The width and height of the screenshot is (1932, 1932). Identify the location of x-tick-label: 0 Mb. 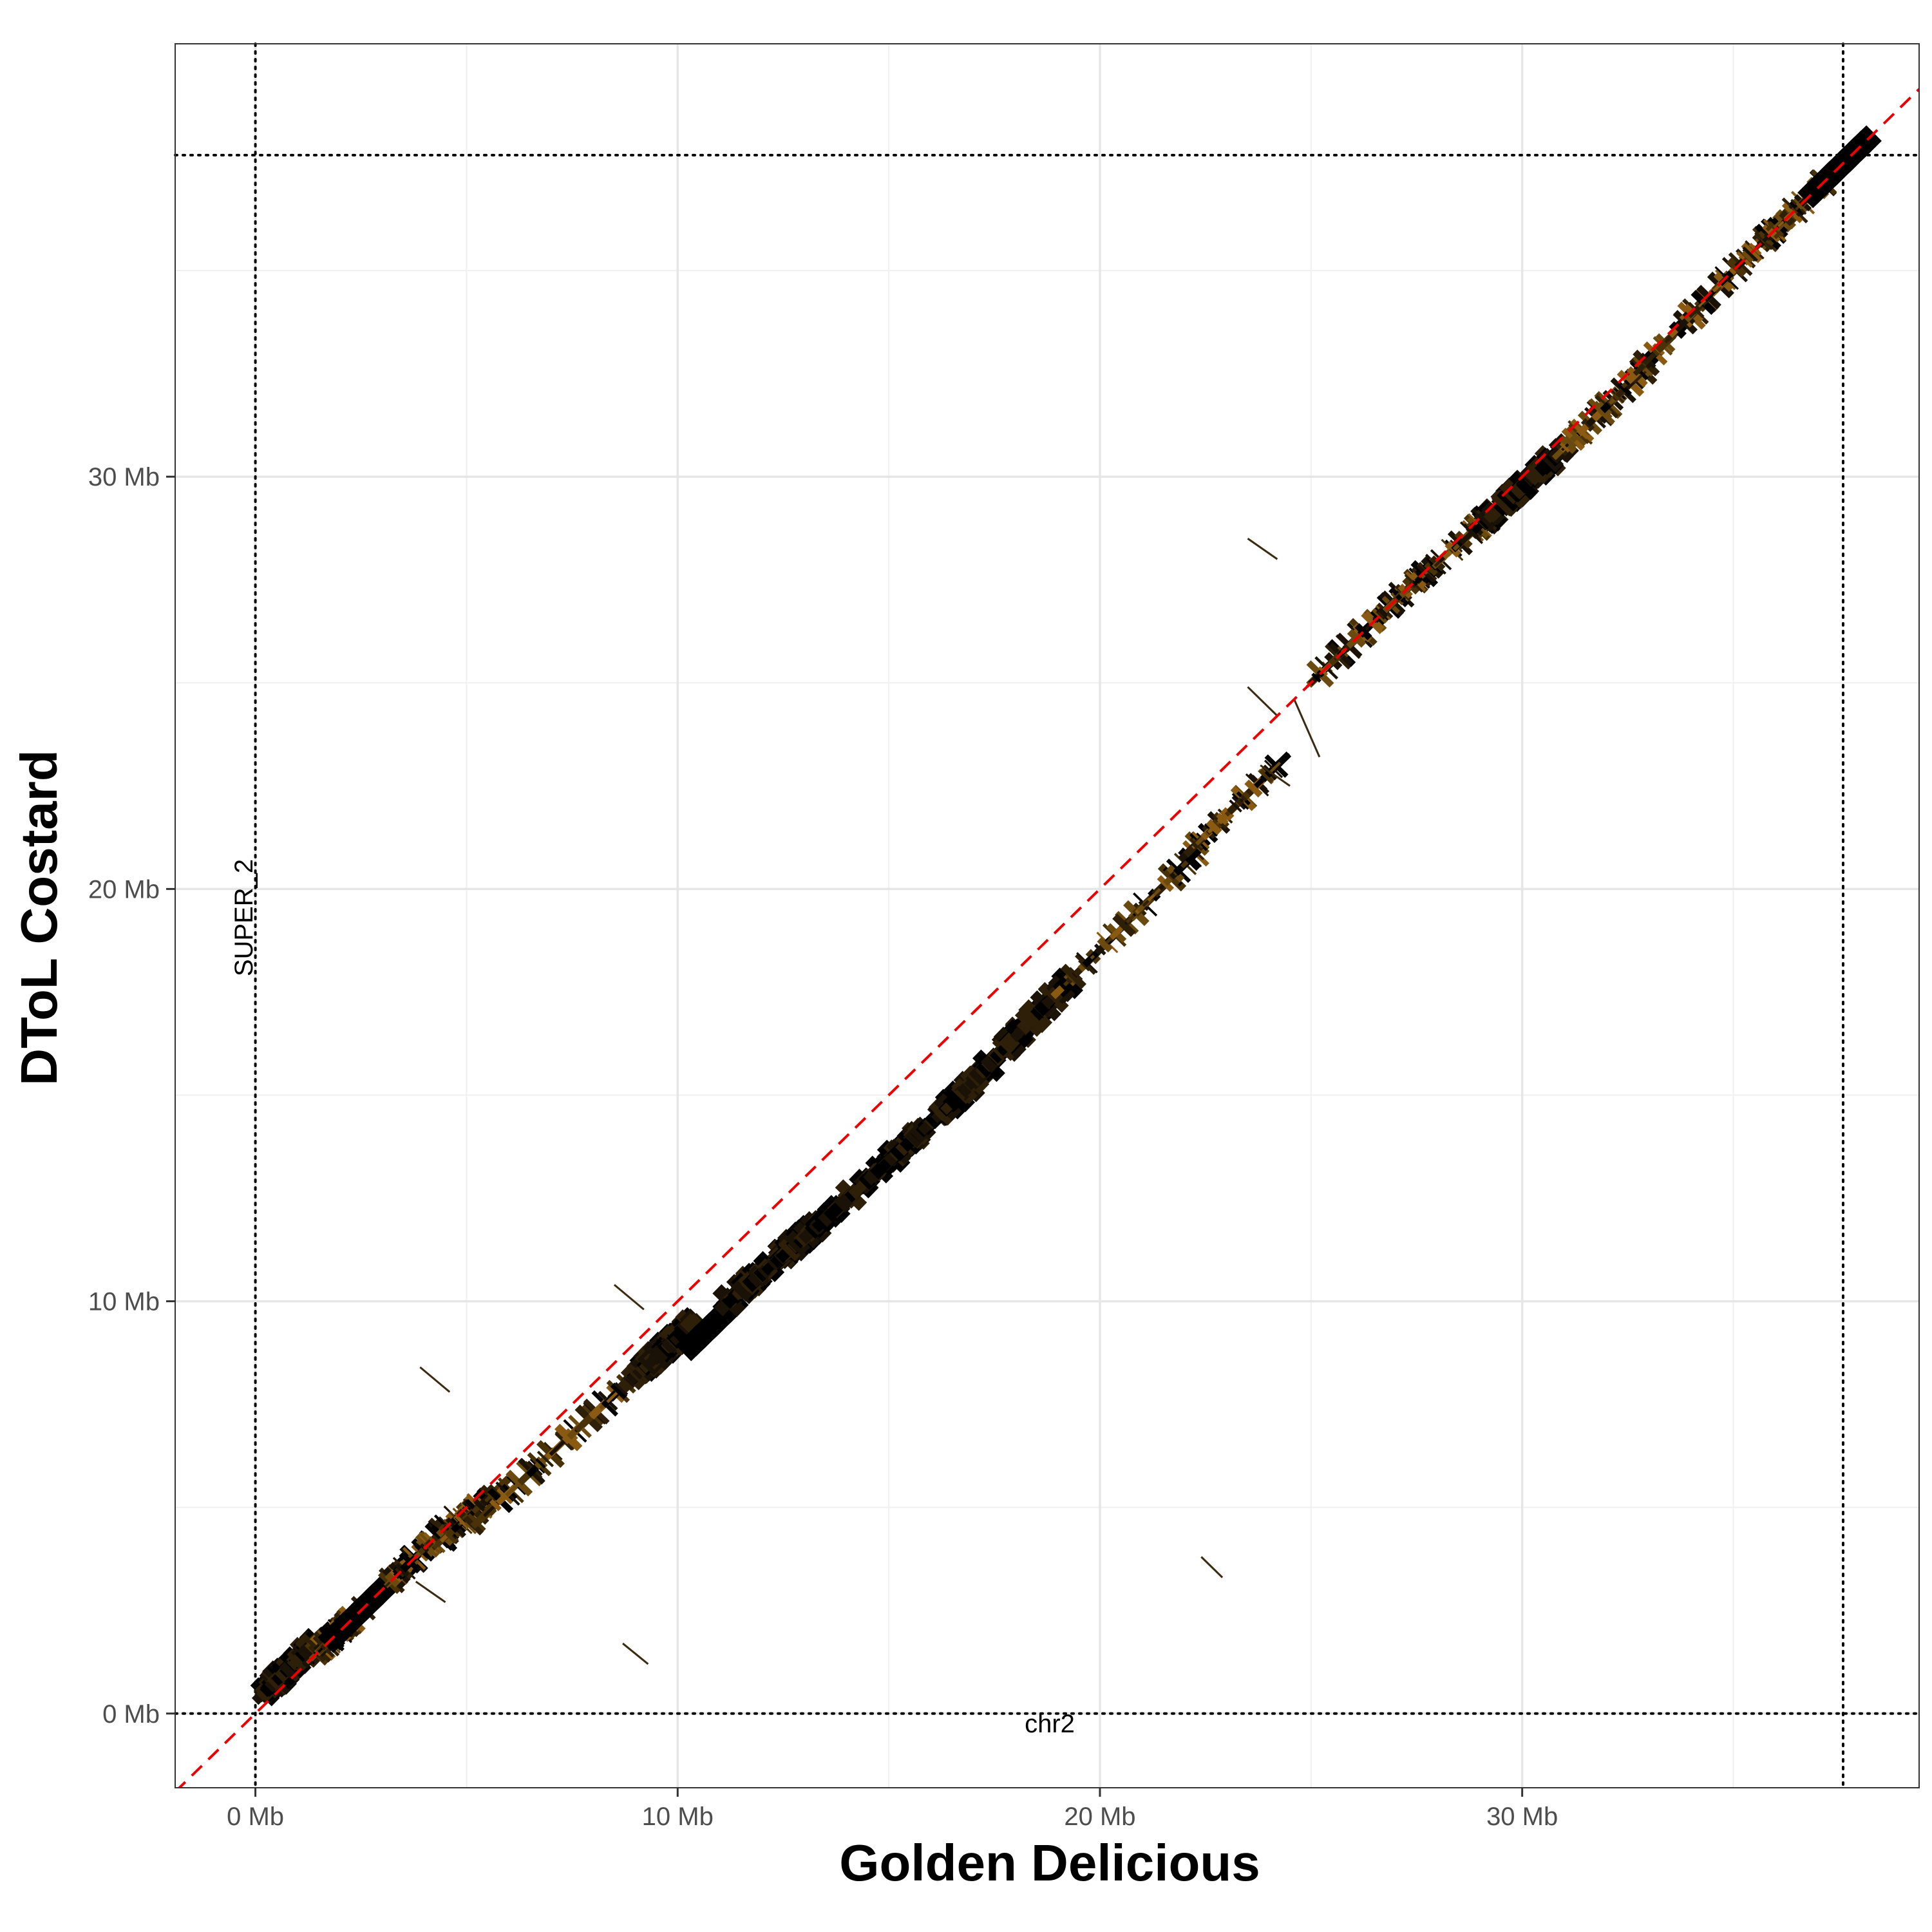
(256, 1817).